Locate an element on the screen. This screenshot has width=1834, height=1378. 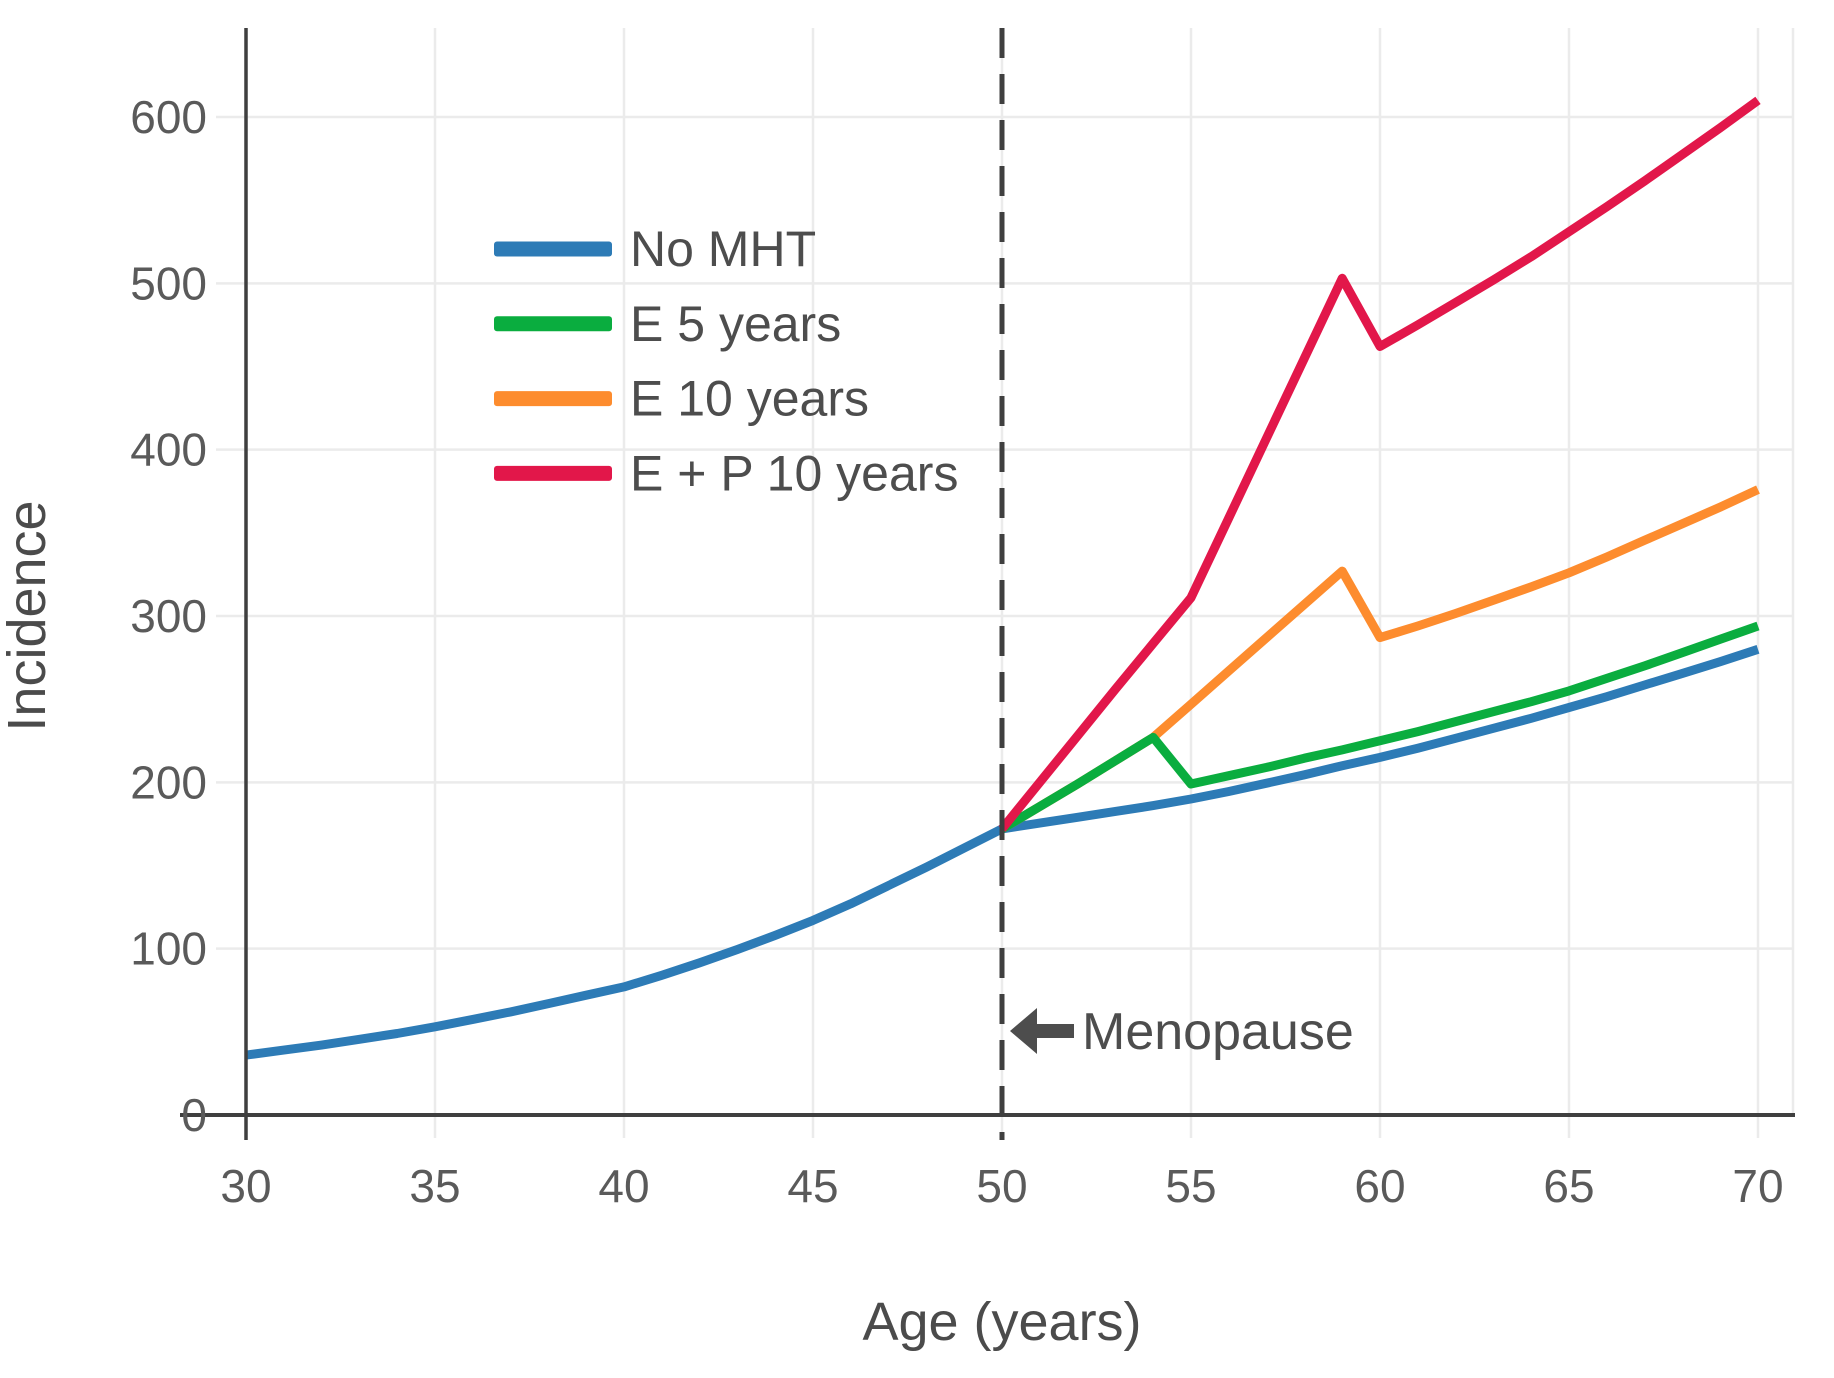
x-tick-label-60: 60 is located at coordinates (1379, 1186).